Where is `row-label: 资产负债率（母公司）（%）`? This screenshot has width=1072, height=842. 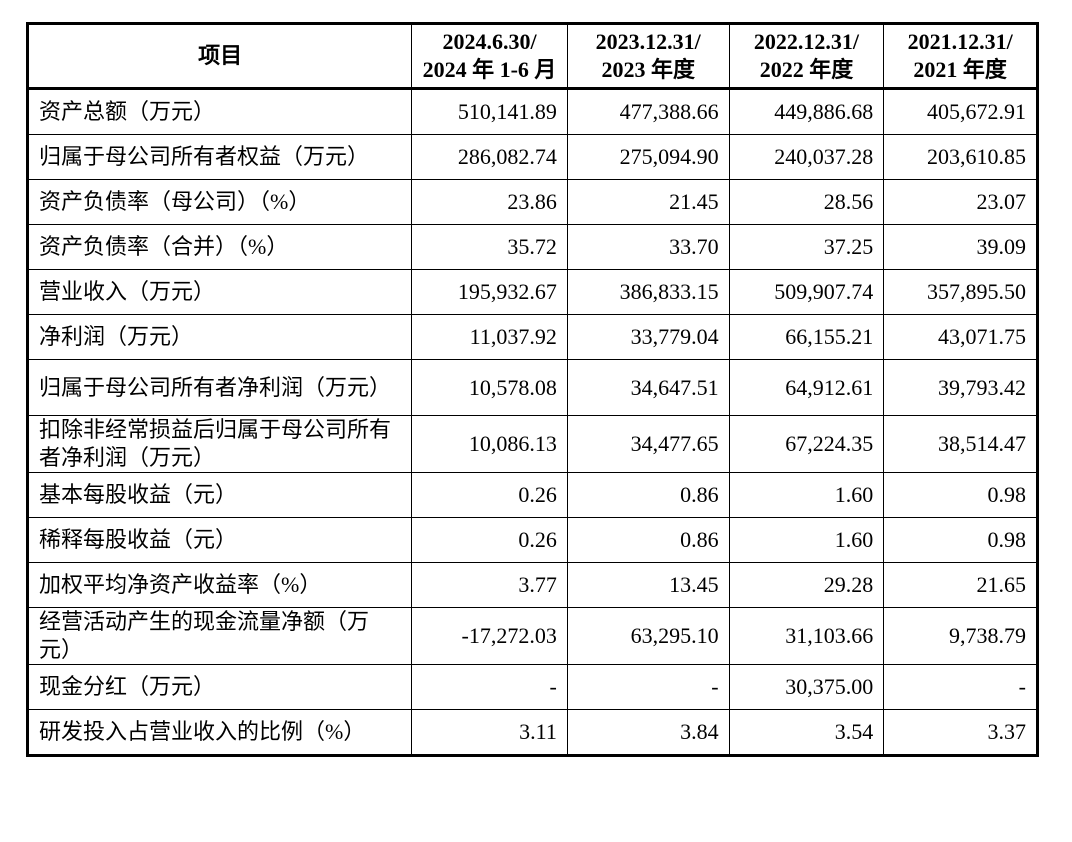
row-label: 资产负债率（母公司）（%） is located at coordinates (219, 202).